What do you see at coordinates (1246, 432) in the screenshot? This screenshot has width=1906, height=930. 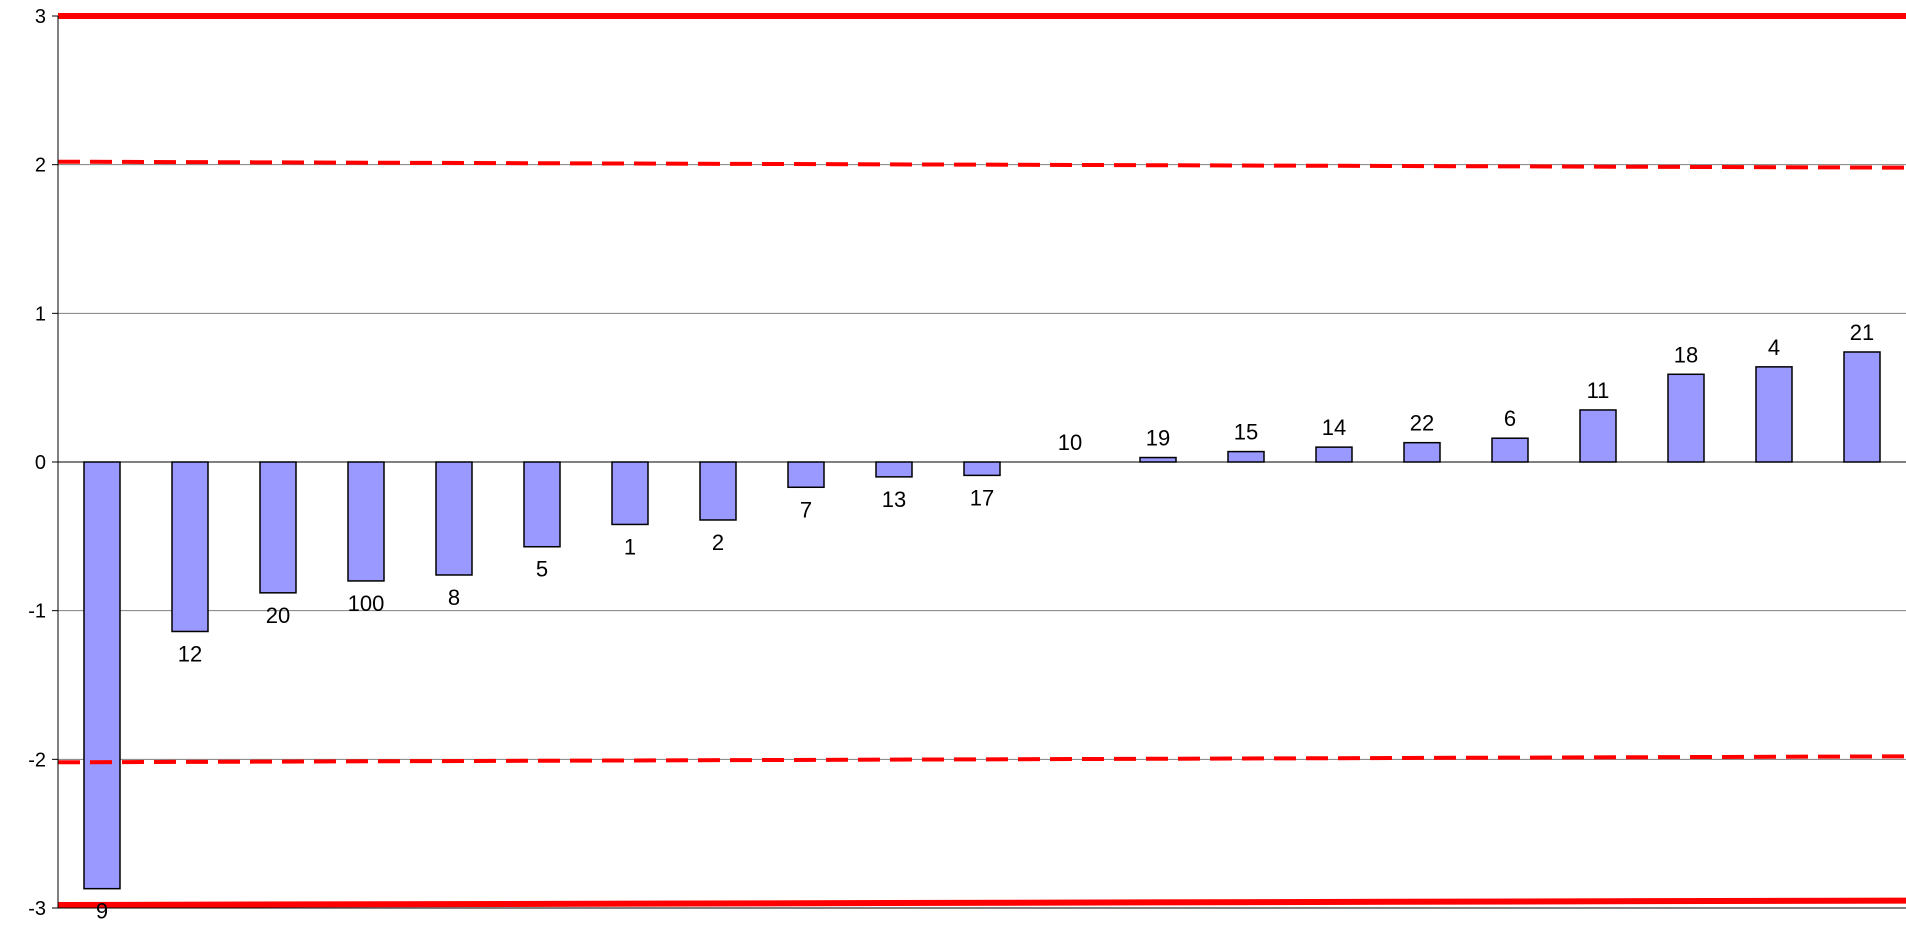 I see `bar-category-label: 15` at bounding box center [1246, 432].